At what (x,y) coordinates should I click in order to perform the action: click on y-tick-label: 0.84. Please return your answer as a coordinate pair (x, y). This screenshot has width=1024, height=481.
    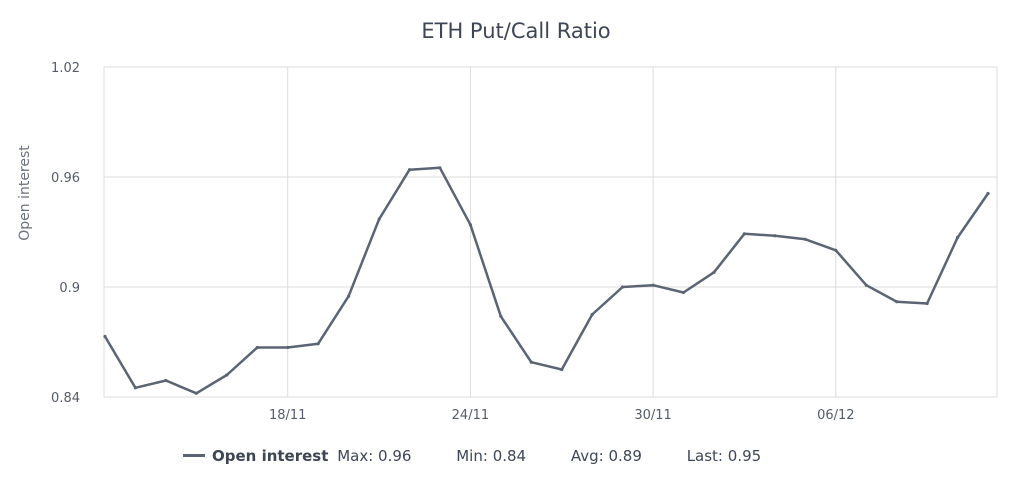
    Looking at the image, I should click on (65, 398).